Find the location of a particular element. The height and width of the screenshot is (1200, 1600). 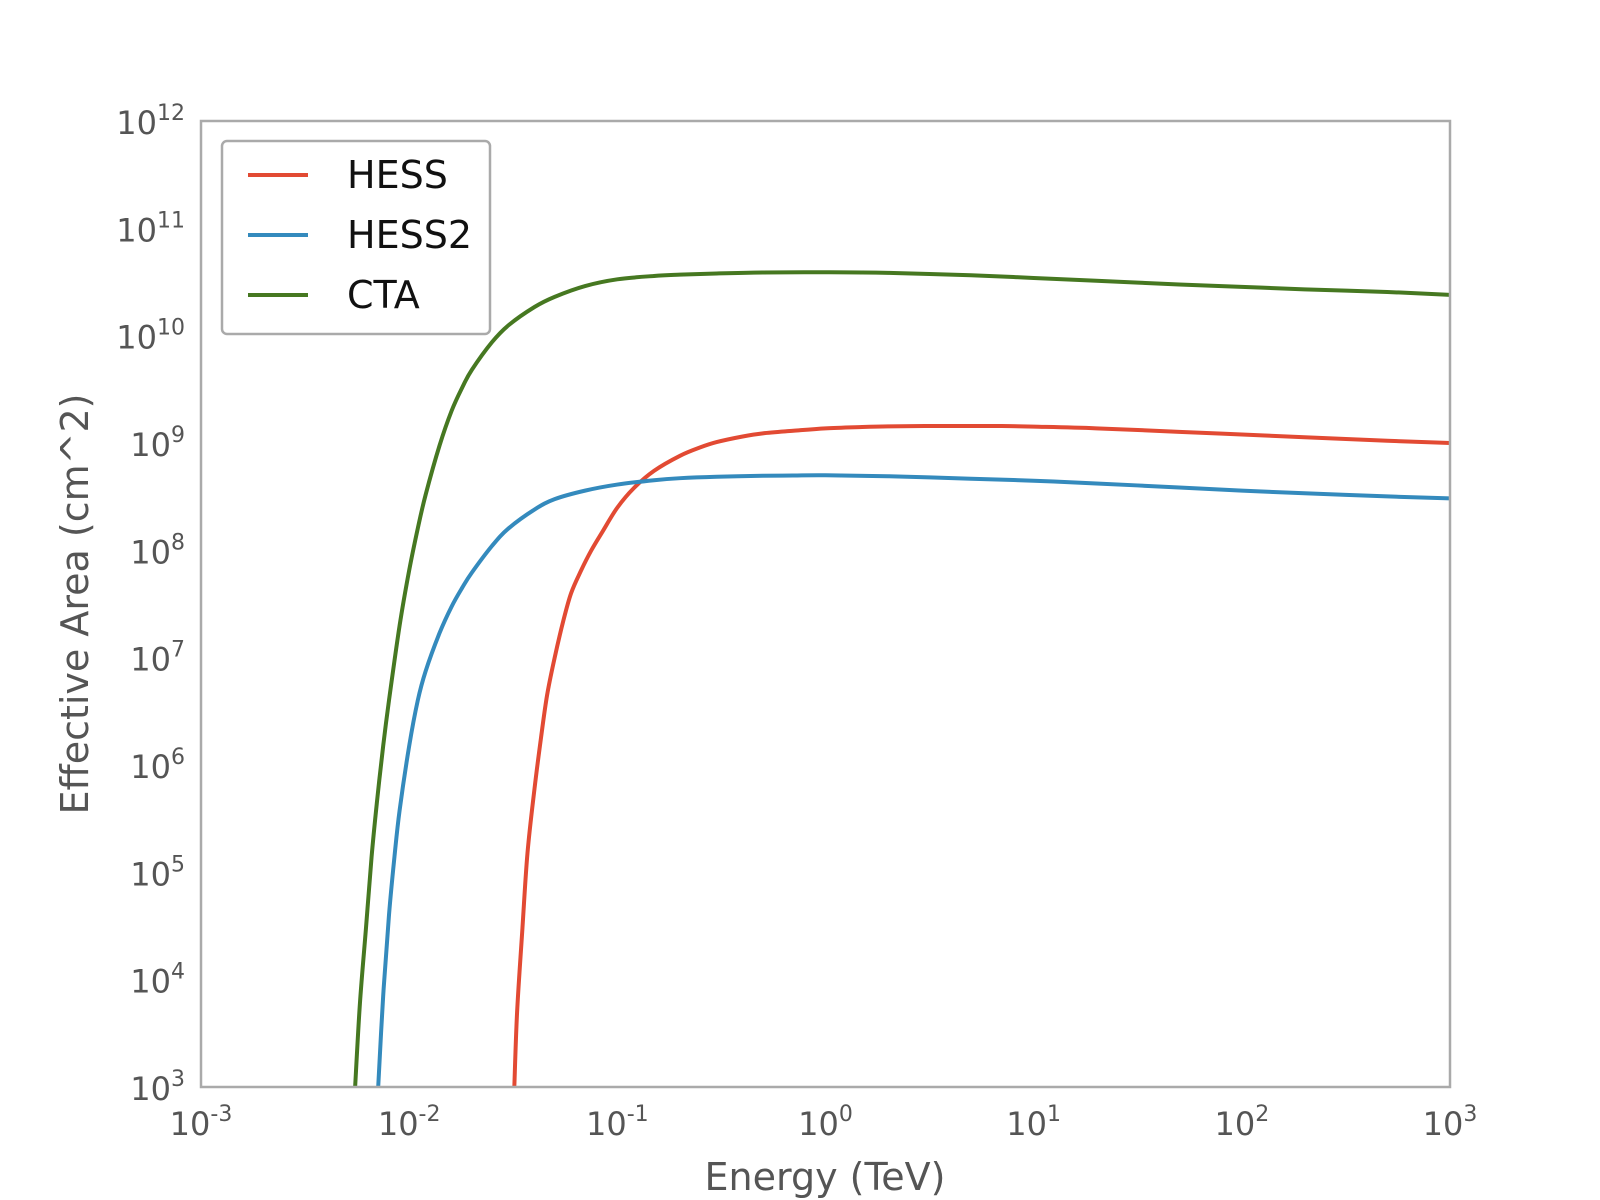

legend-label-cta: CTA is located at coordinates (383, 295).